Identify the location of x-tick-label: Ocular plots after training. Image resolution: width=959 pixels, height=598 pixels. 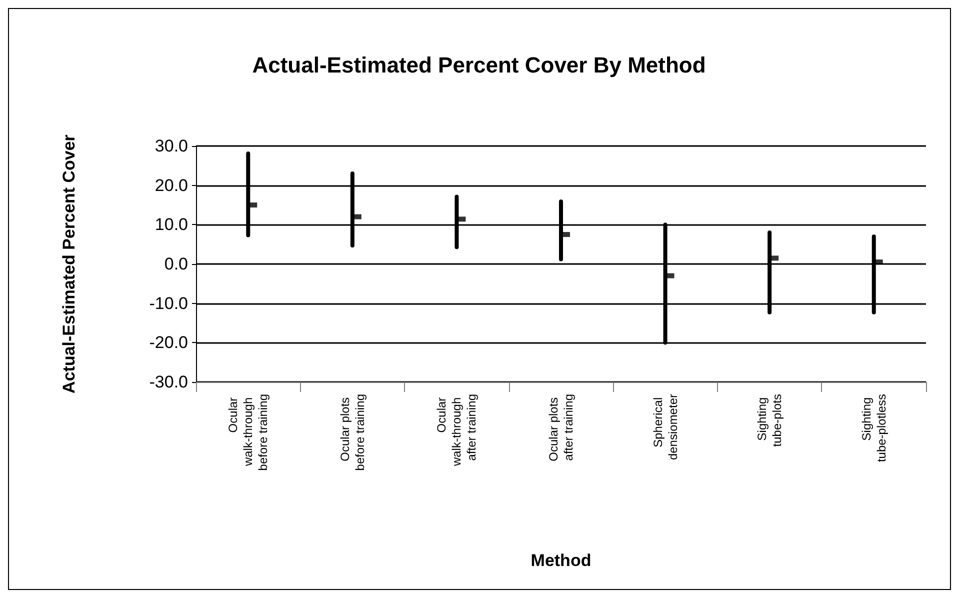
(561, 428).